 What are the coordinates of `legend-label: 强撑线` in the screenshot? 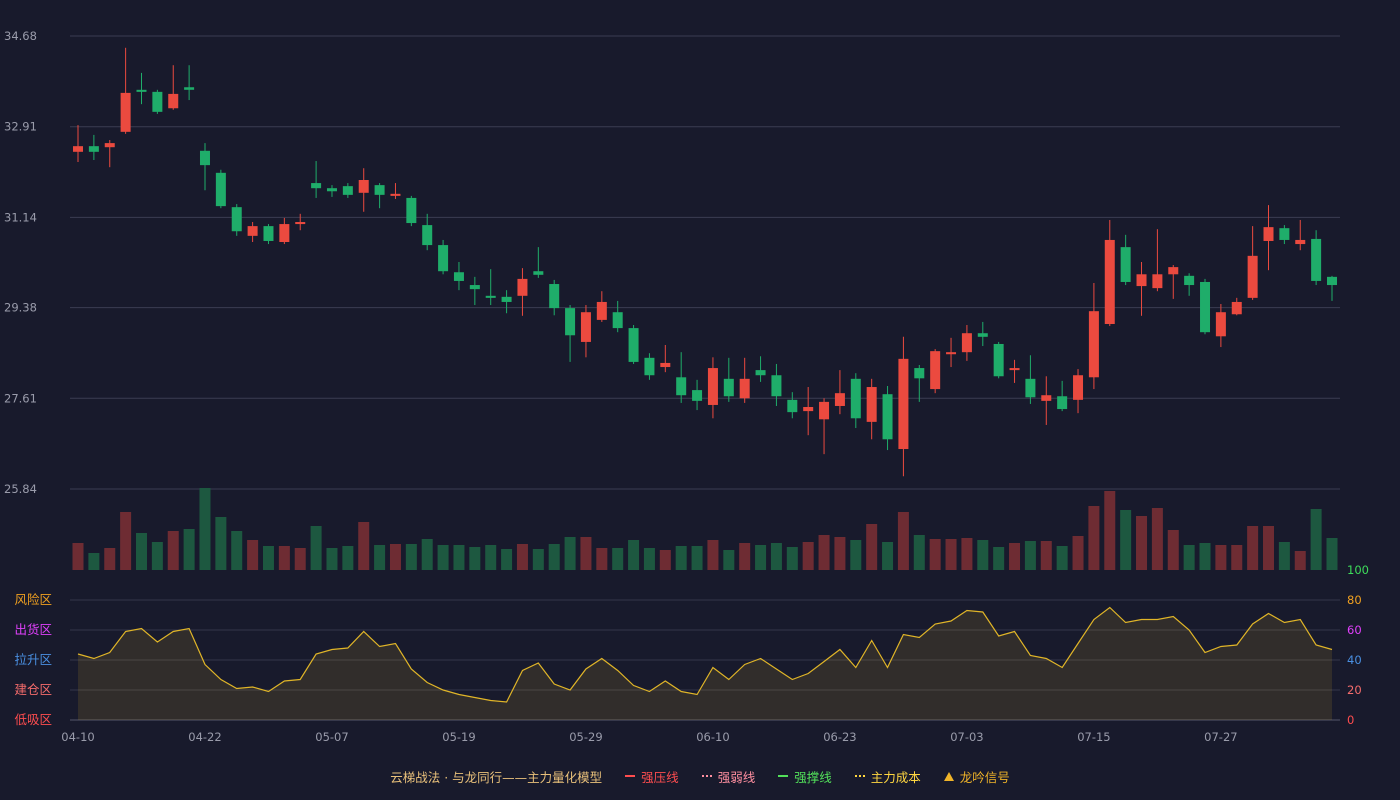 It's located at (813, 777).